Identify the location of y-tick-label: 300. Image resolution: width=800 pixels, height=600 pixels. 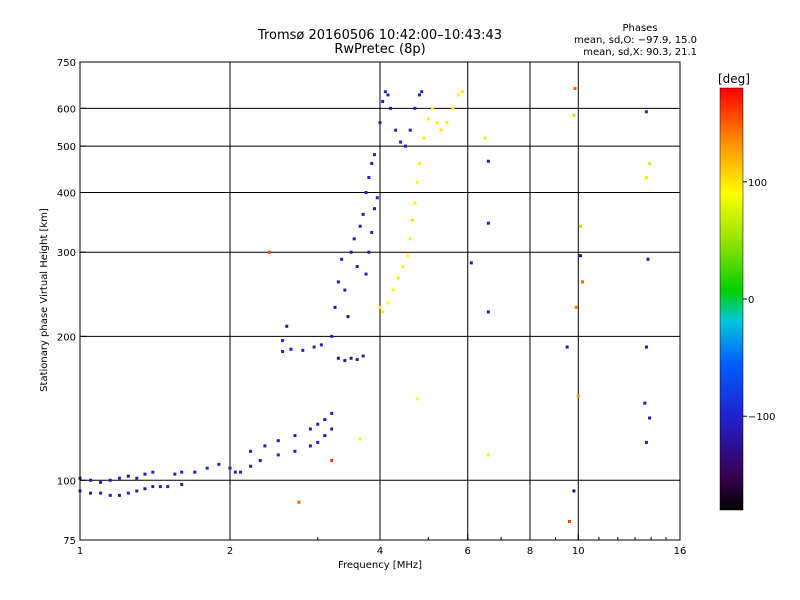
(66, 253).